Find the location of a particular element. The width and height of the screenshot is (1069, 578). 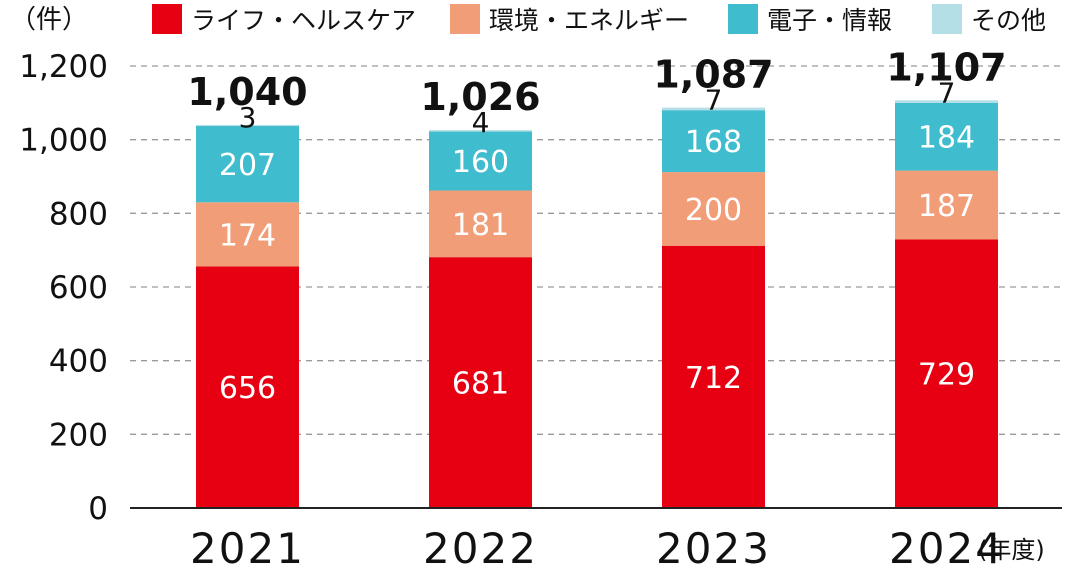

data-label: 656 is located at coordinates (247, 388).